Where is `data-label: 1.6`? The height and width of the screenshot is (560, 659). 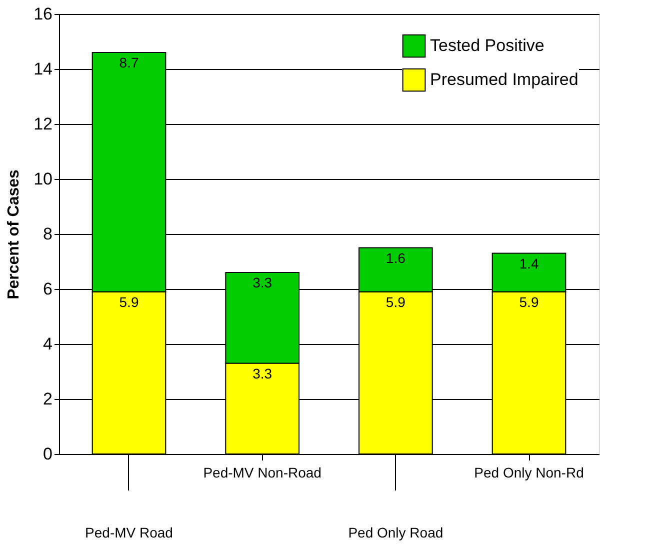 data-label: 1.6 is located at coordinates (396, 258).